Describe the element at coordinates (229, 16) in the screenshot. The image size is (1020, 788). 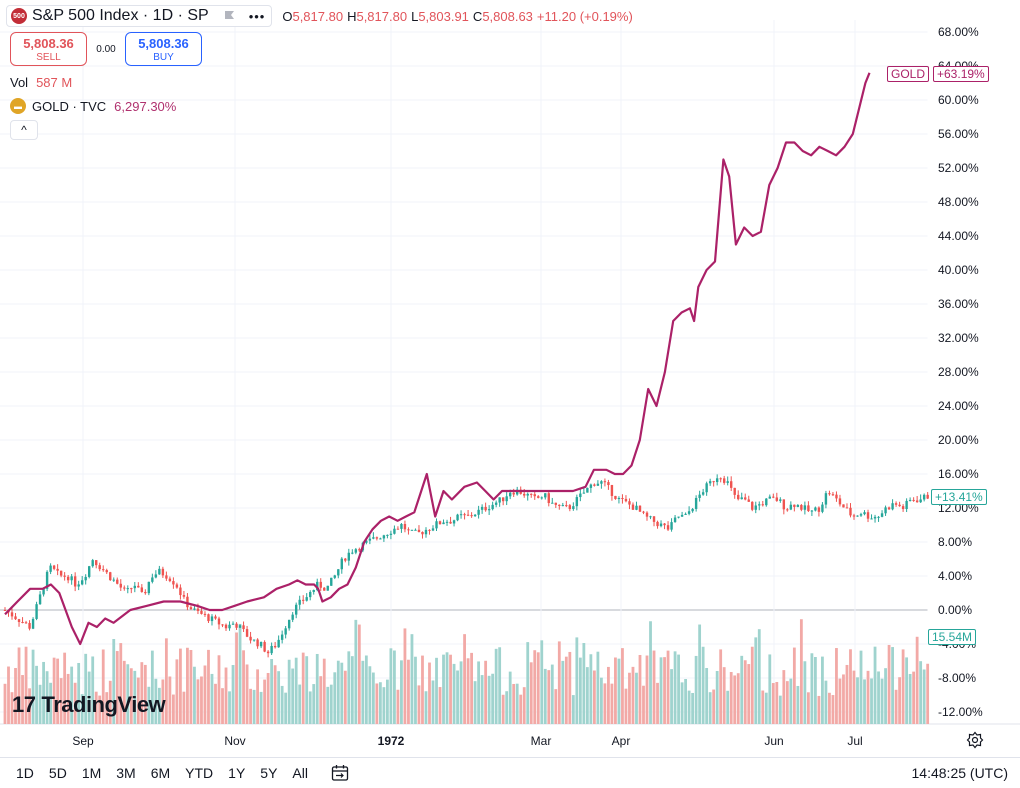
I see `flag-icon` at that location.